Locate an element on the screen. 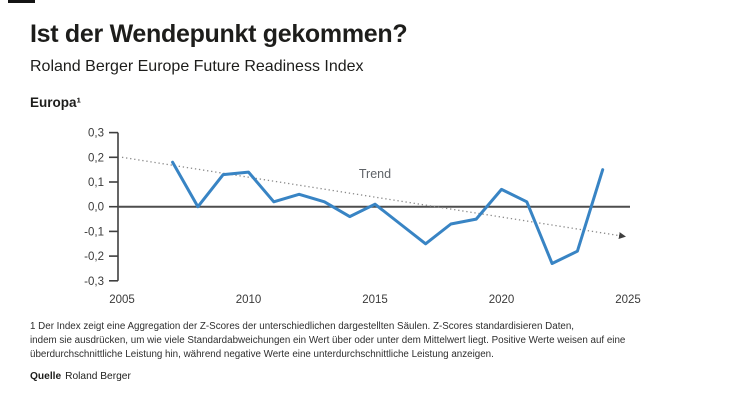 Image resolution: width=733 pixels, height=412 pixels. page-title: Ist der Wendepunkt gekommen? is located at coordinates (219, 34).